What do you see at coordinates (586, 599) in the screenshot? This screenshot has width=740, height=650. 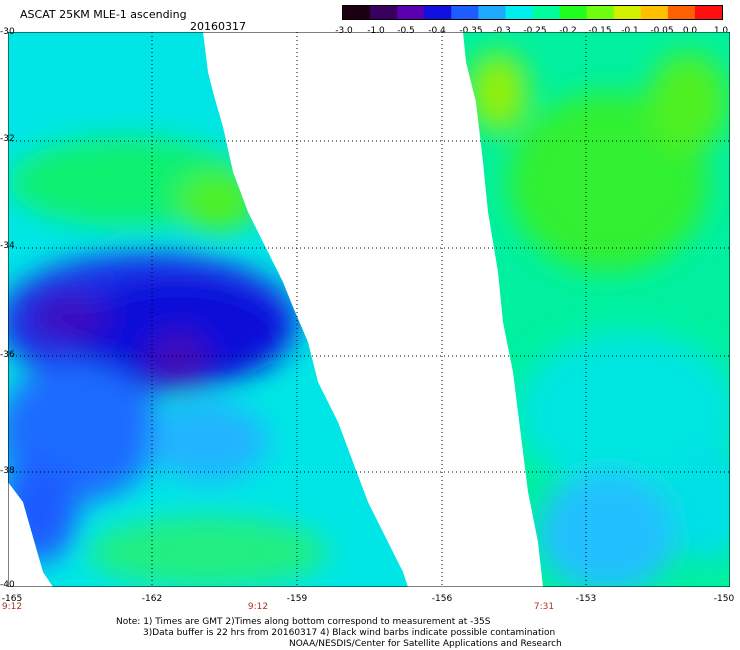 I see `lon-label: -153` at bounding box center [586, 599].